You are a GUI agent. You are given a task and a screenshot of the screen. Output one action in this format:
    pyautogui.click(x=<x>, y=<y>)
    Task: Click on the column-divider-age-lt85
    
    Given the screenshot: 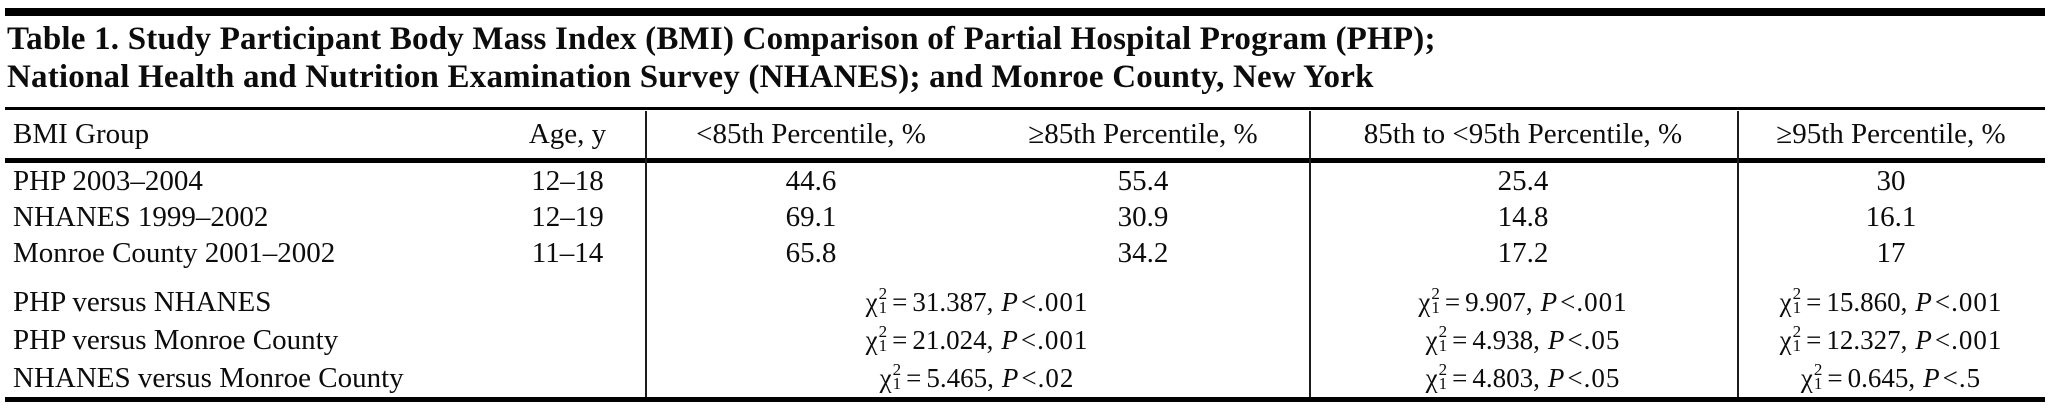 What is the action you would take?
    pyautogui.click(x=646, y=254)
    